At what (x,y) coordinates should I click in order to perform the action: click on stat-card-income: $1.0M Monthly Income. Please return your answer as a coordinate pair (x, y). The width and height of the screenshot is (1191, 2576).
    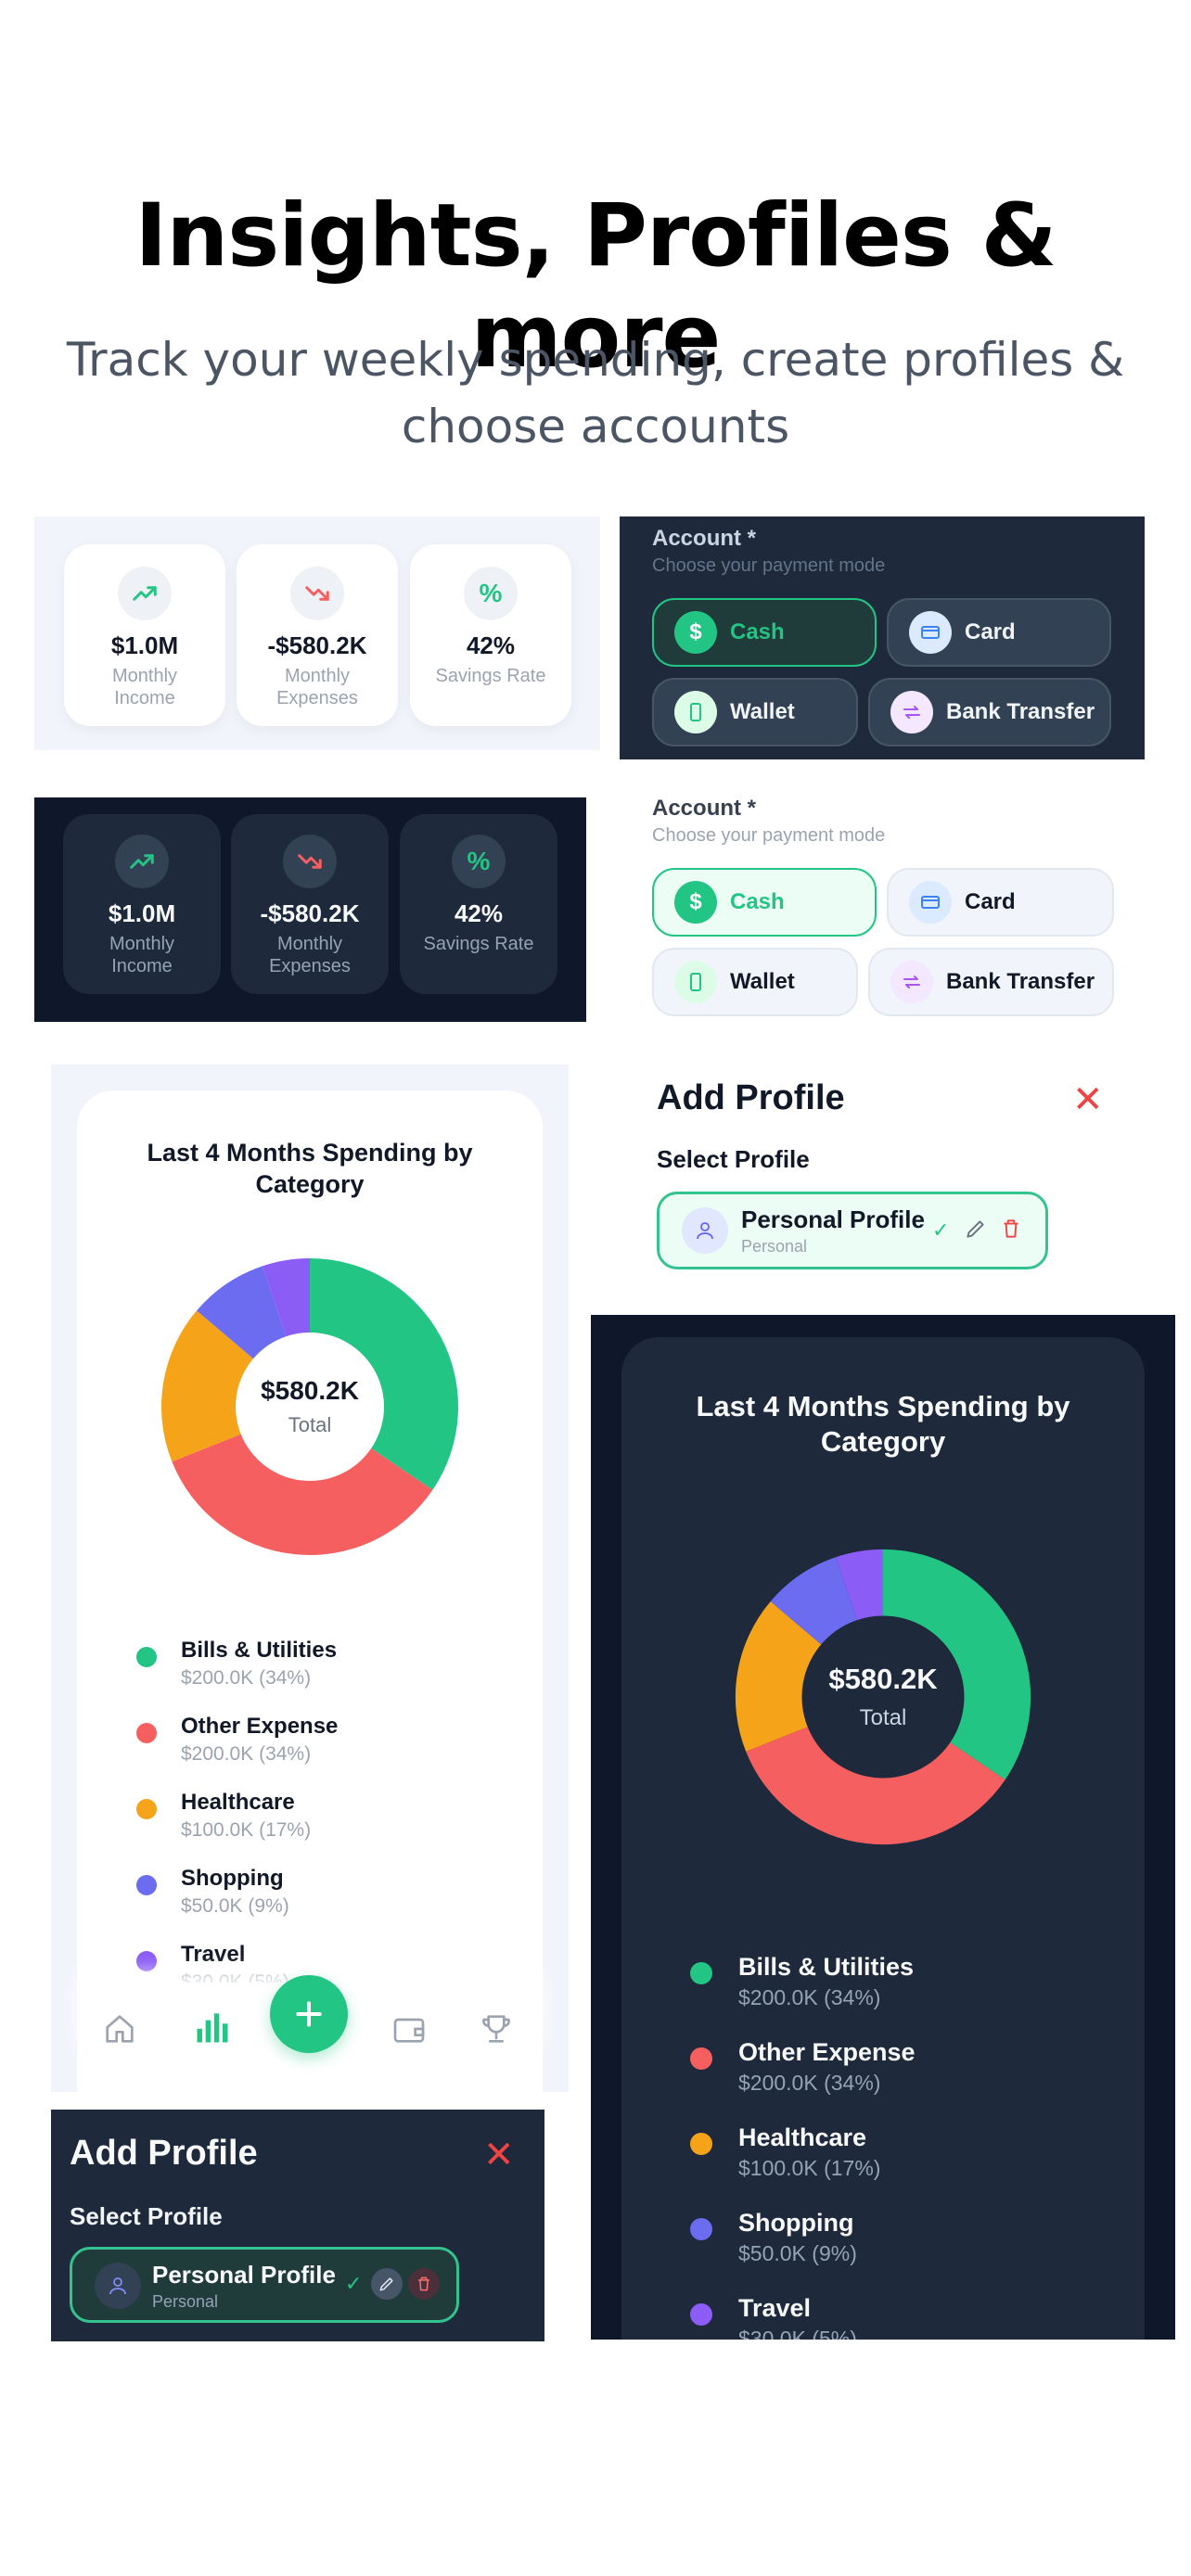
    Looking at the image, I should click on (142, 904).